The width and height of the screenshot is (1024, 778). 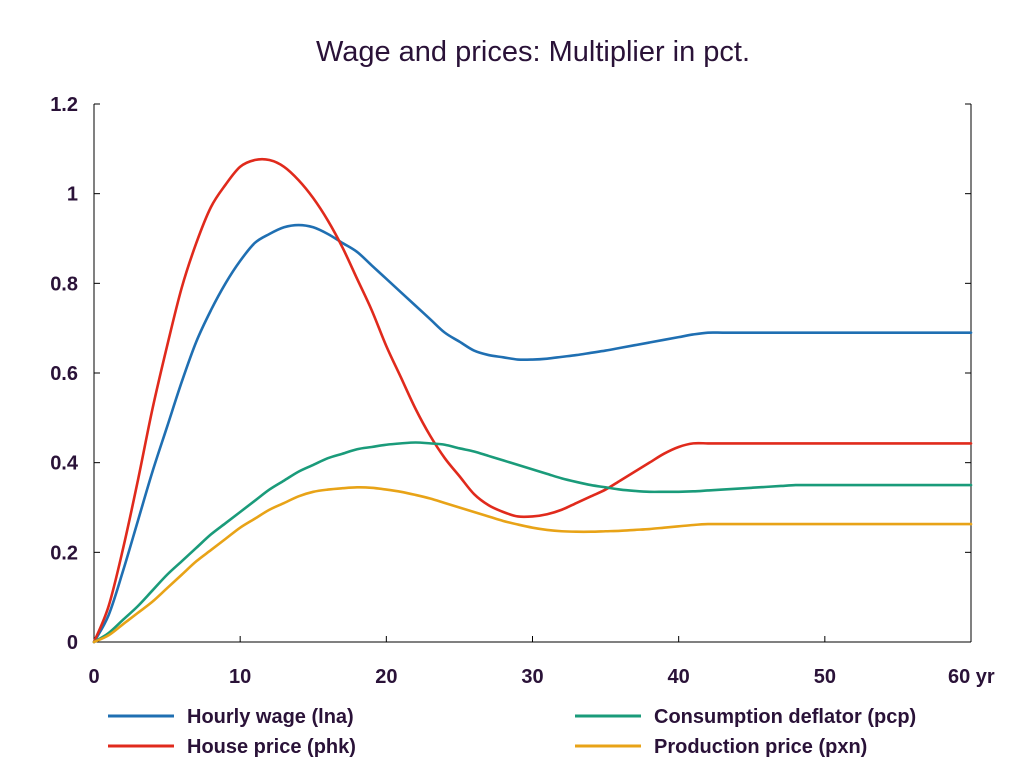 I want to click on chart-title: Wage and prices: Multiplier in pct., so click(x=533, y=52).